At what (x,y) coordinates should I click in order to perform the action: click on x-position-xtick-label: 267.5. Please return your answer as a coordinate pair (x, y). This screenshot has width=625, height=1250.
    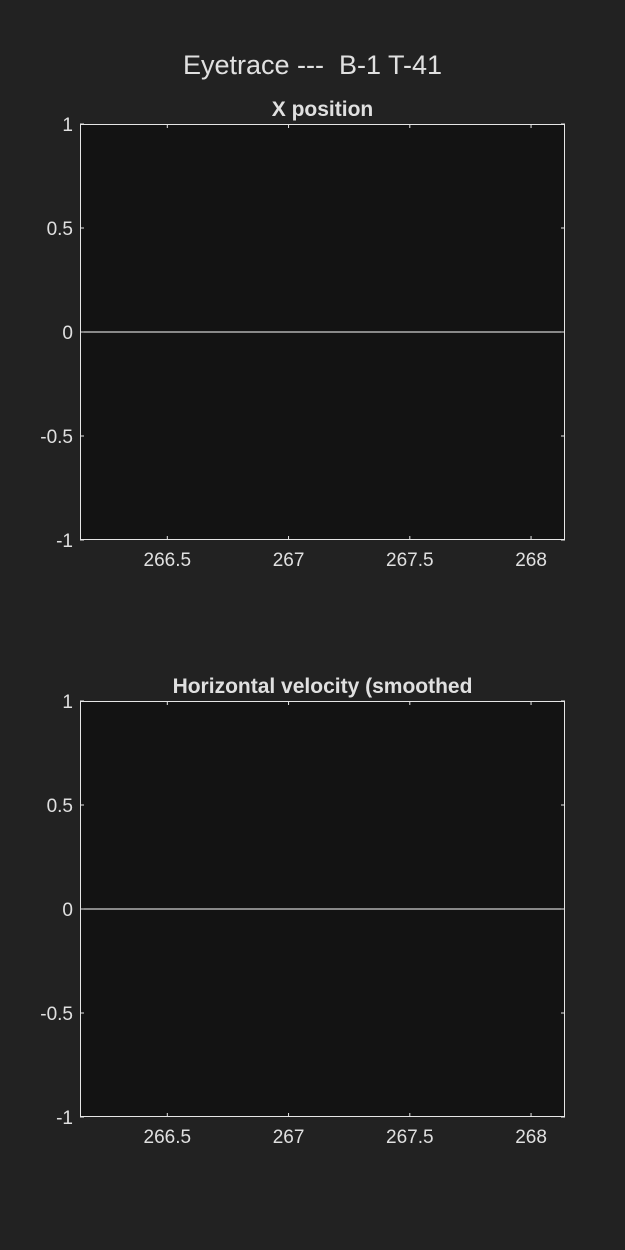
    Looking at the image, I should click on (410, 560).